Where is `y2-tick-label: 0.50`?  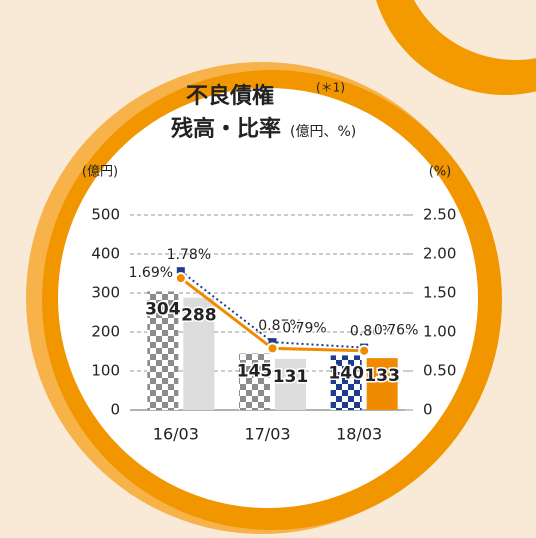 y2-tick-label: 0.50 is located at coordinates (439, 371).